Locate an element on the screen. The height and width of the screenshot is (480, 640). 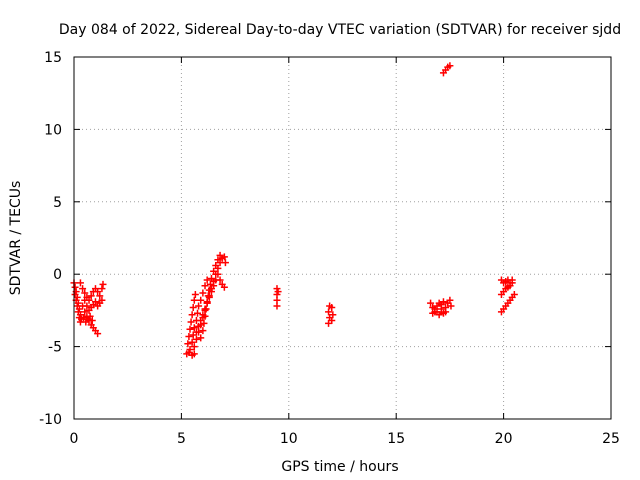
x-tick-label: 20 is located at coordinates (504, 439).